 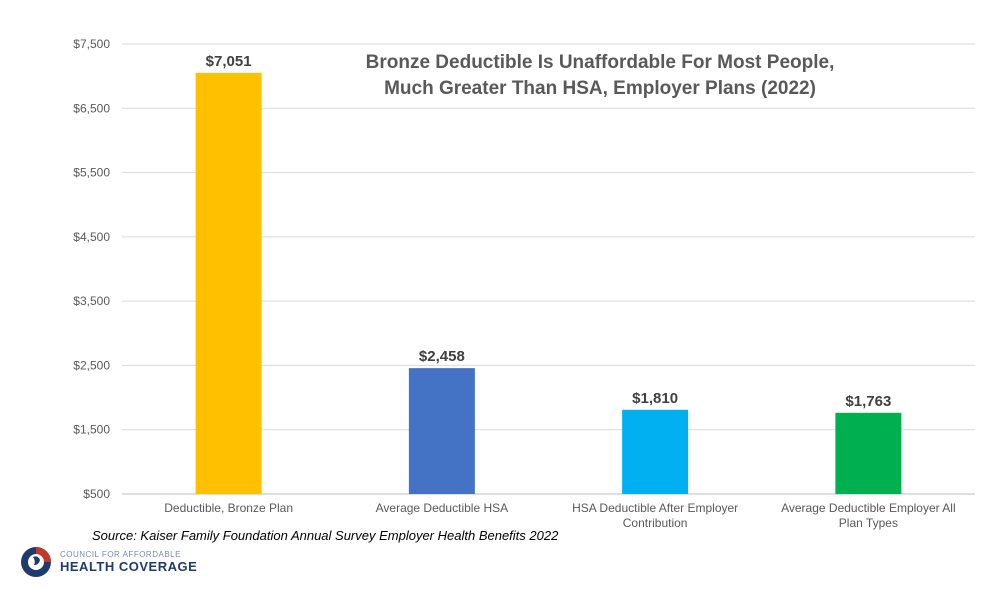 I want to click on data-label: $2,458, so click(x=442, y=356).